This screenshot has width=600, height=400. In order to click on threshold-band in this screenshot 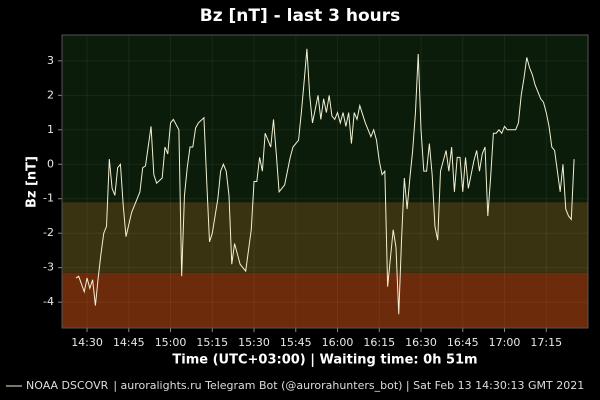, I will do `click(325, 300)`.